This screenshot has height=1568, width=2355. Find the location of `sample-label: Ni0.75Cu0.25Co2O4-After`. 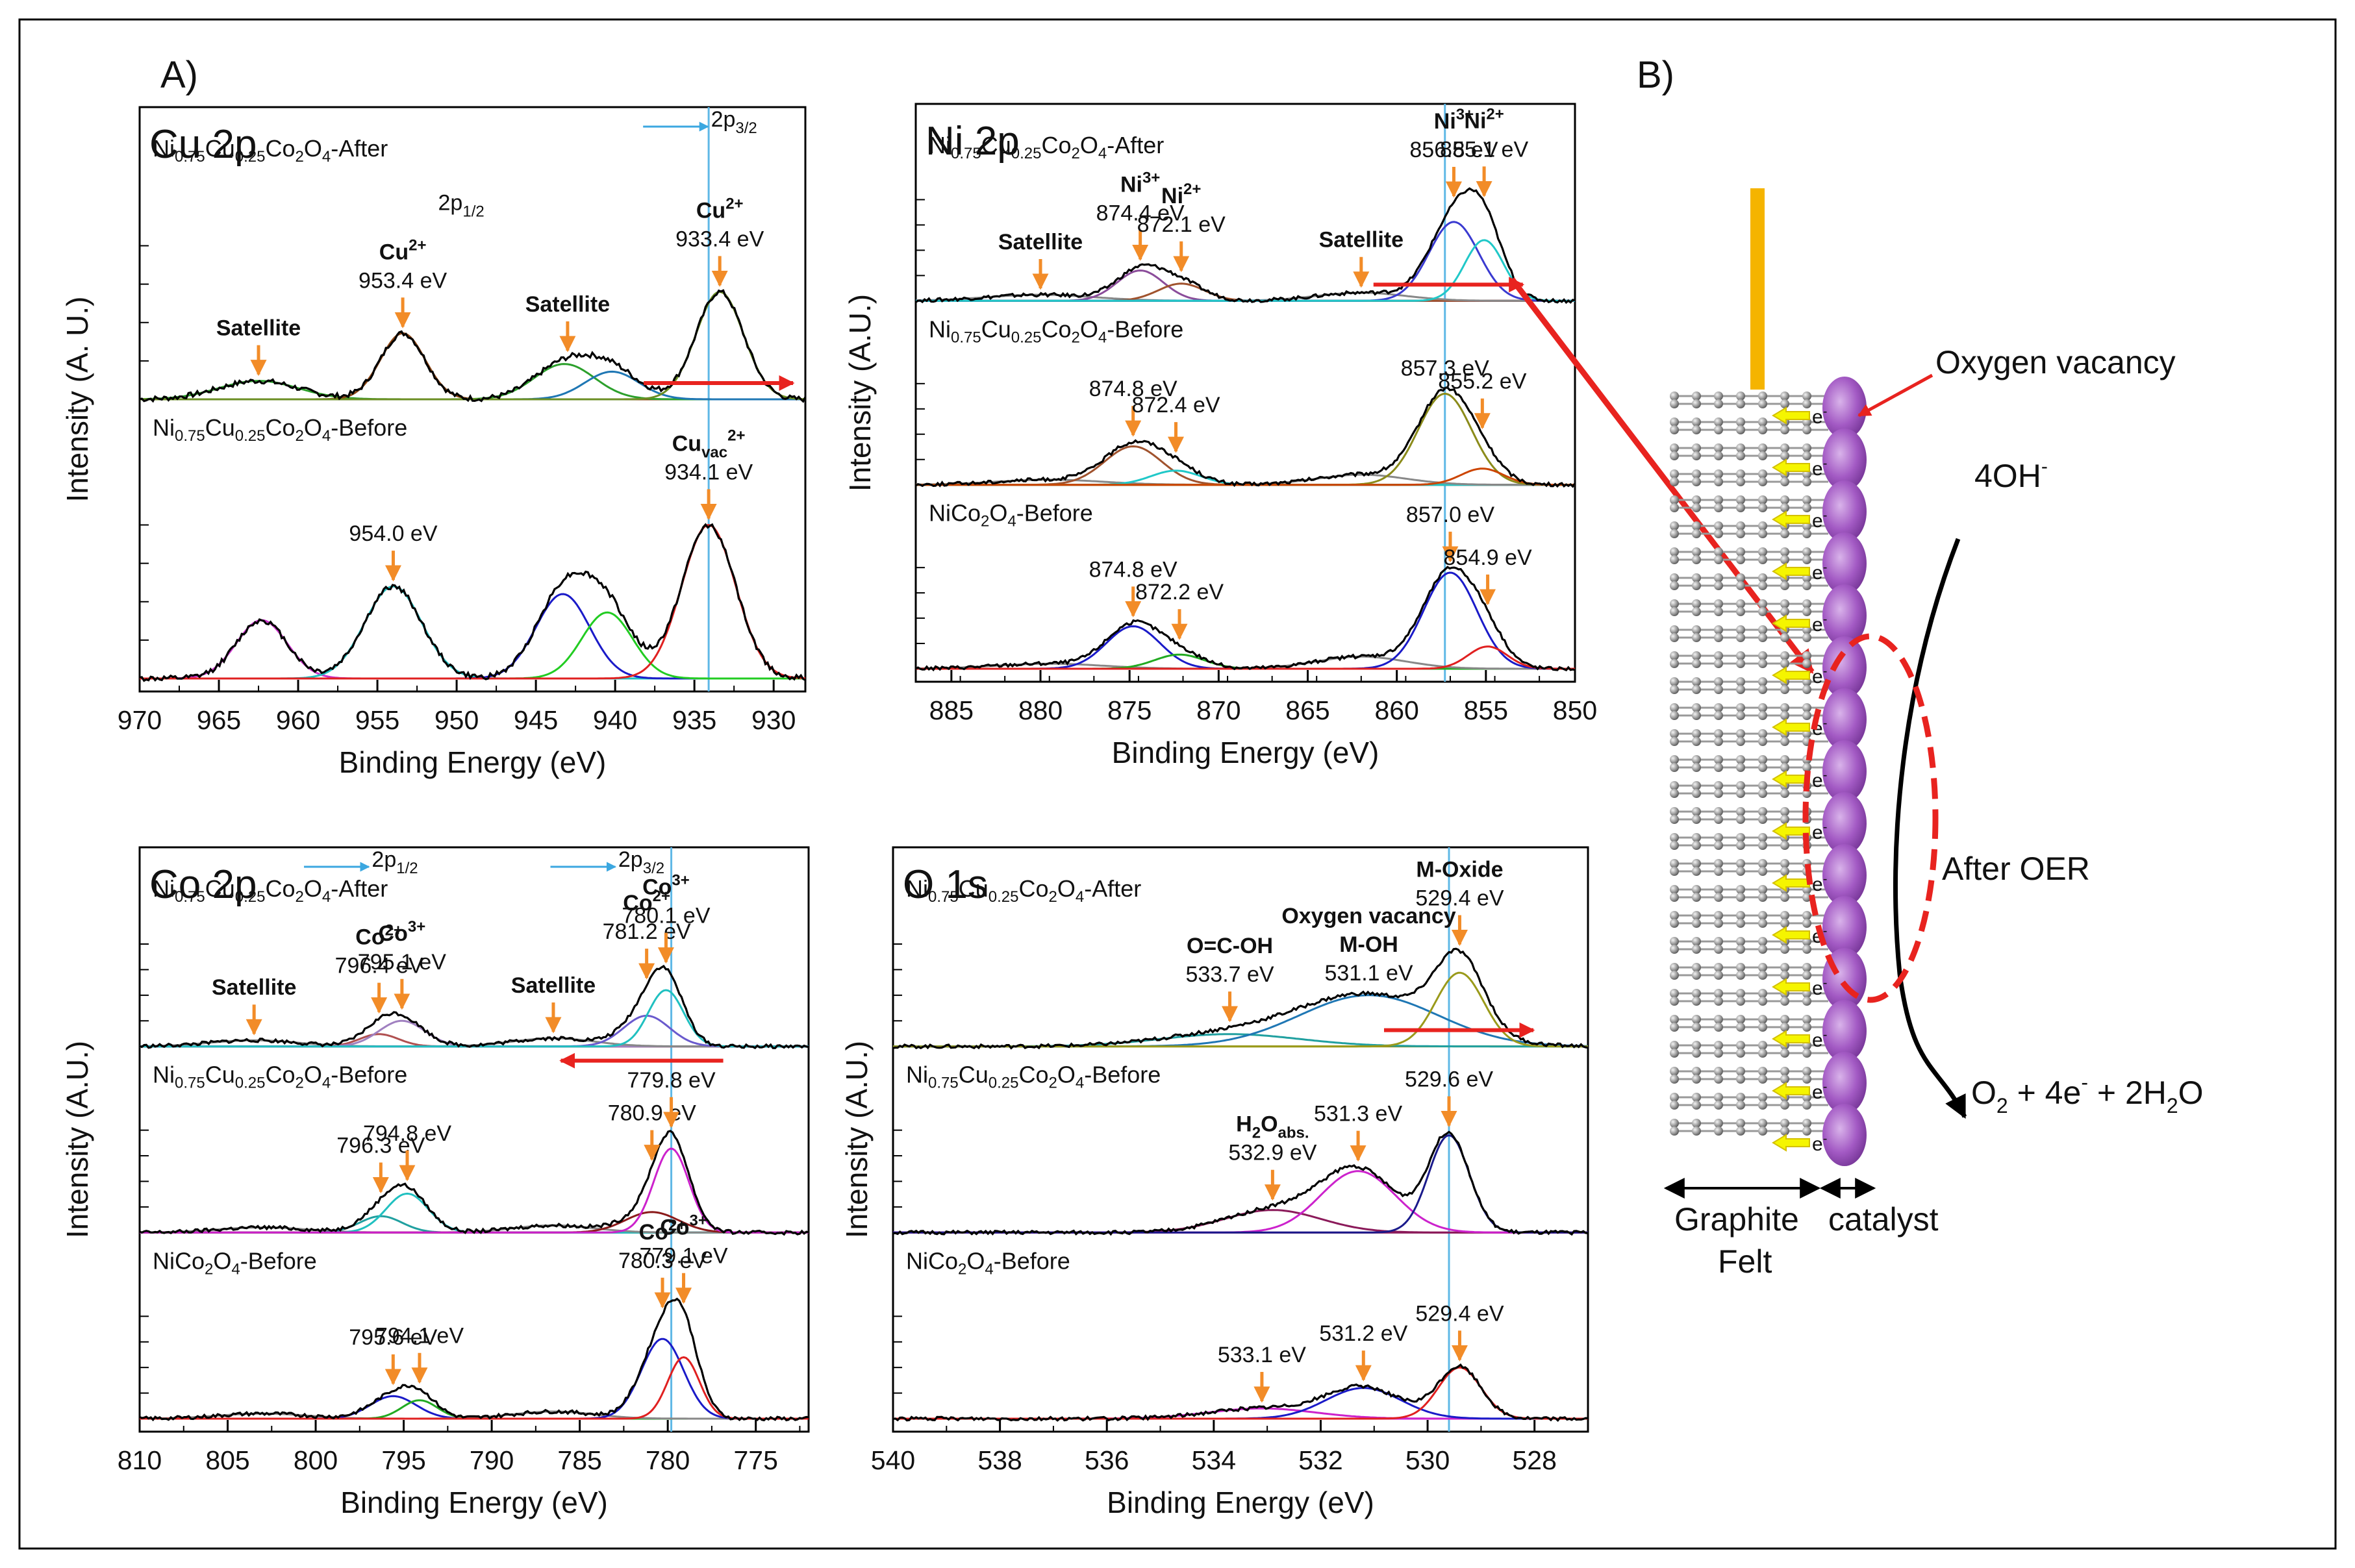

sample-label: Ni0.75Cu0.25Co2O4-After is located at coordinates (1024, 890).